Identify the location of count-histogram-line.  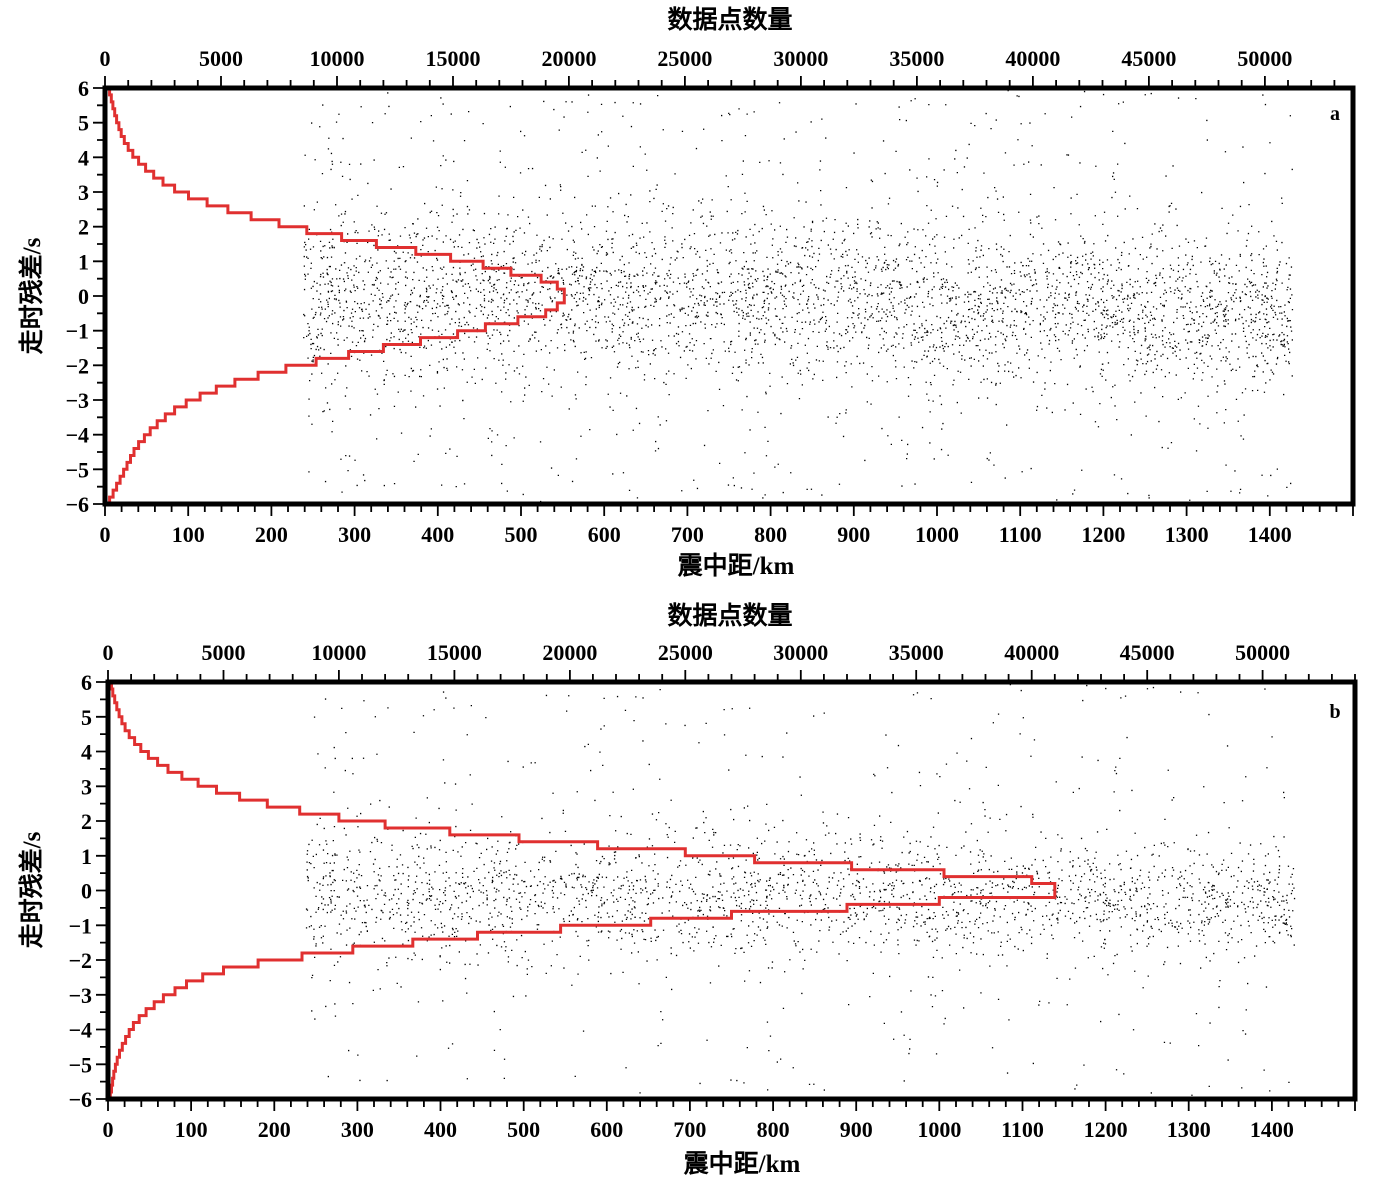
(335, 296).